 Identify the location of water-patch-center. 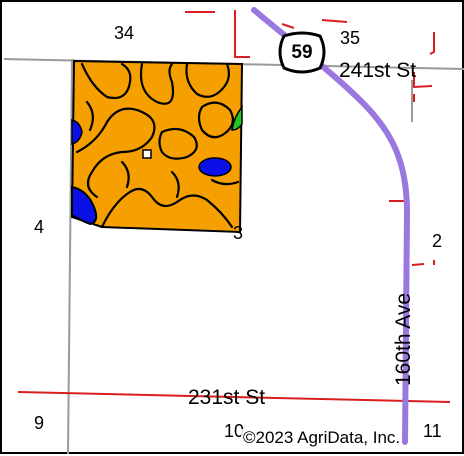
(215, 167).